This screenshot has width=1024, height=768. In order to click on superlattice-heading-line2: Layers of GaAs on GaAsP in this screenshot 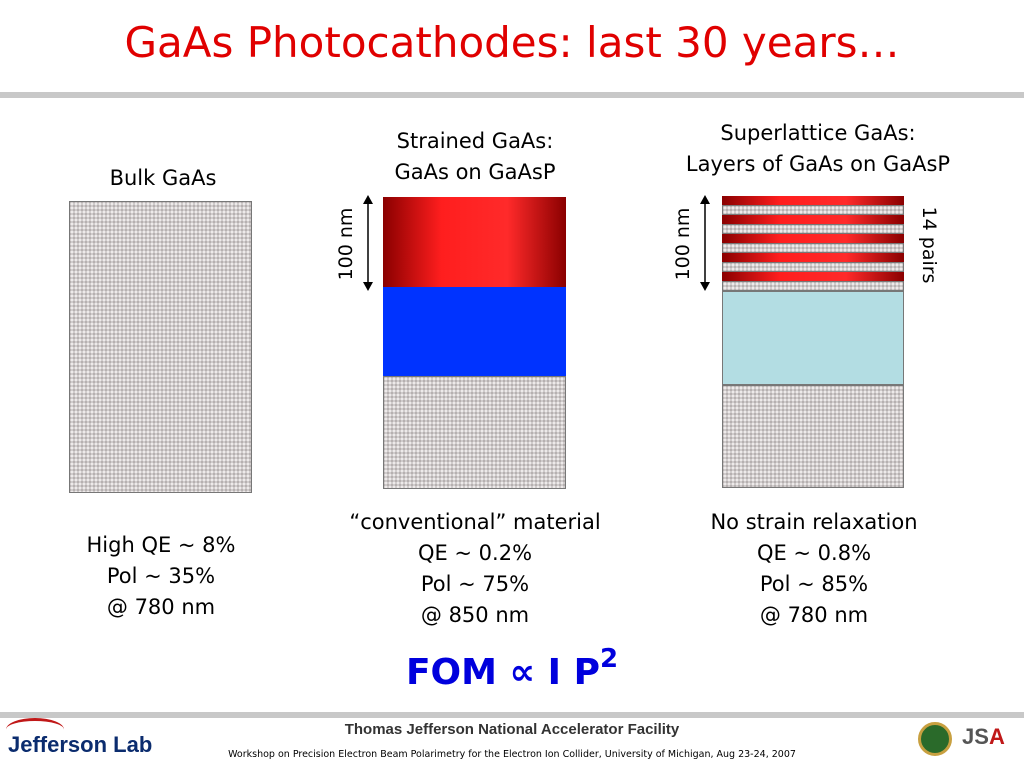, I will do `click(818, 164)`.